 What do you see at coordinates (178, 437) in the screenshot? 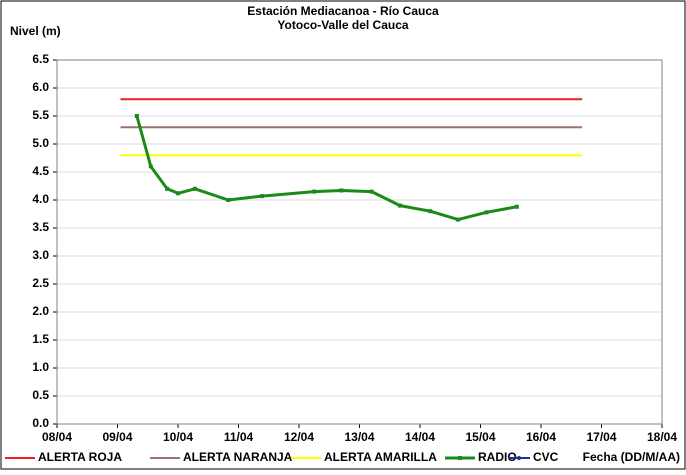
I see `x-tick-label: 10/04` at bounding box center [178, 437].